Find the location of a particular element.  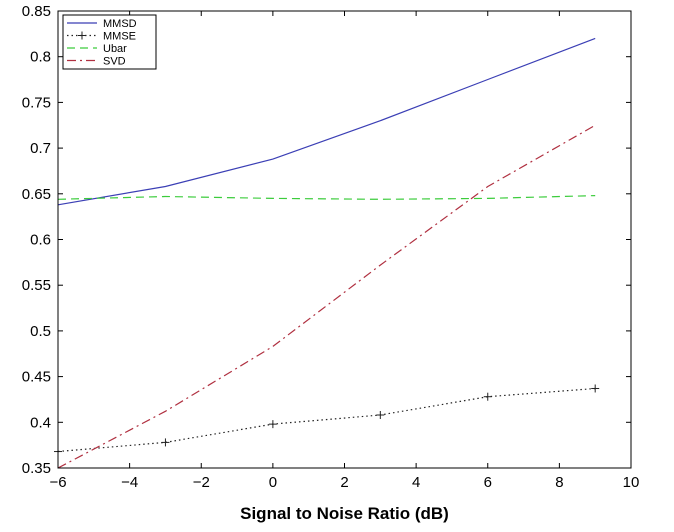

x-tick-label: −2 is located at coordinates (201, 482).